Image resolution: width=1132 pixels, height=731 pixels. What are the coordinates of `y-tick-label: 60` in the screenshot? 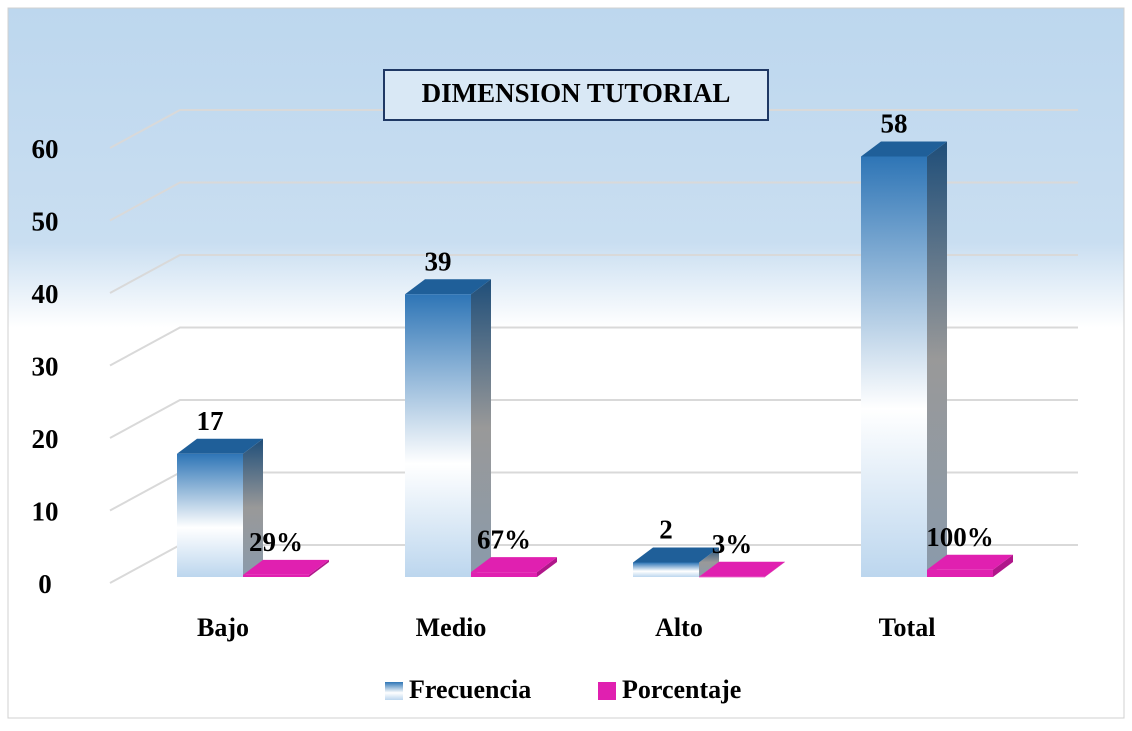 It's located at (45, 149).